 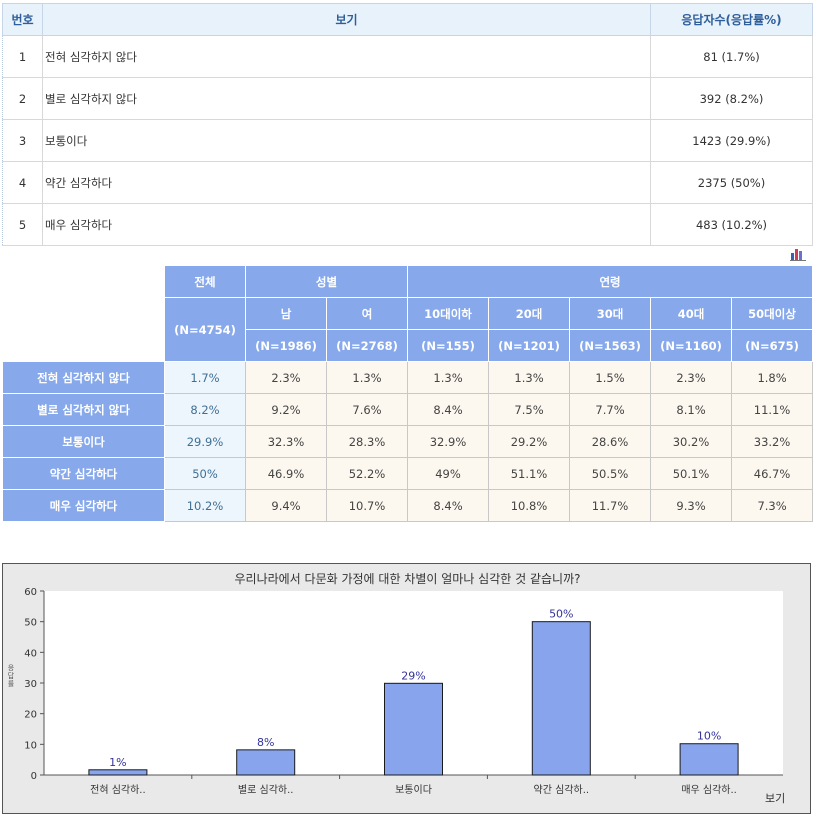 What do you see at coordinates (772, 313) in the screenshot?
I see `header-age-50s: 50대이상` at bounding box center [772, 313].